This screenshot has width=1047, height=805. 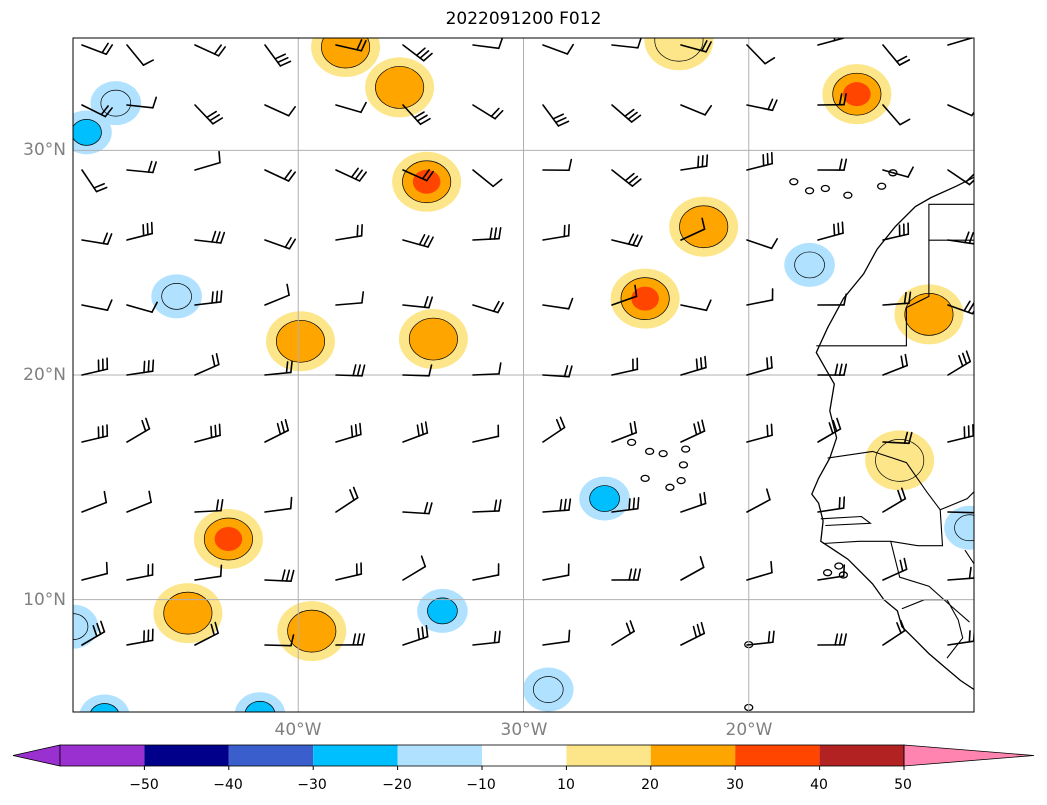 I want to click on africa-coastline, so click(x=892, y=433).